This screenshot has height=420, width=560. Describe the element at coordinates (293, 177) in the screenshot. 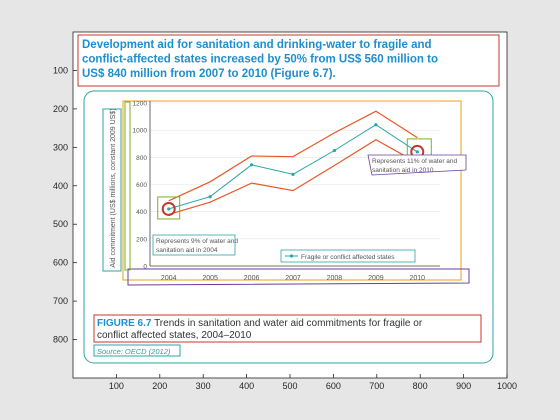

I see `lower-bound-line` at that location.